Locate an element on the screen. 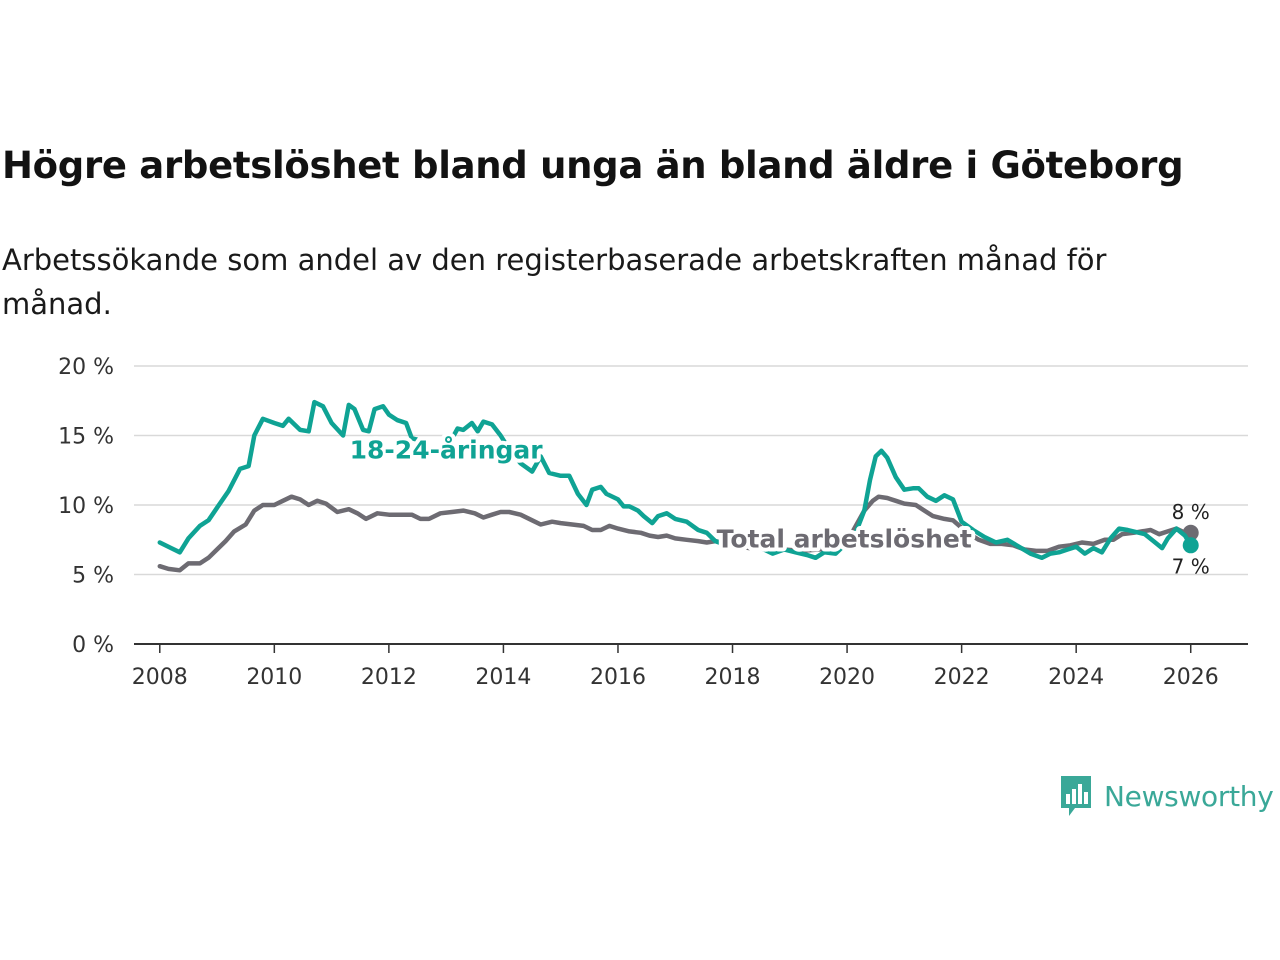 The width and height of the screenshot is (1280, 960). series-line-youth is located at coordinates (675, 480).